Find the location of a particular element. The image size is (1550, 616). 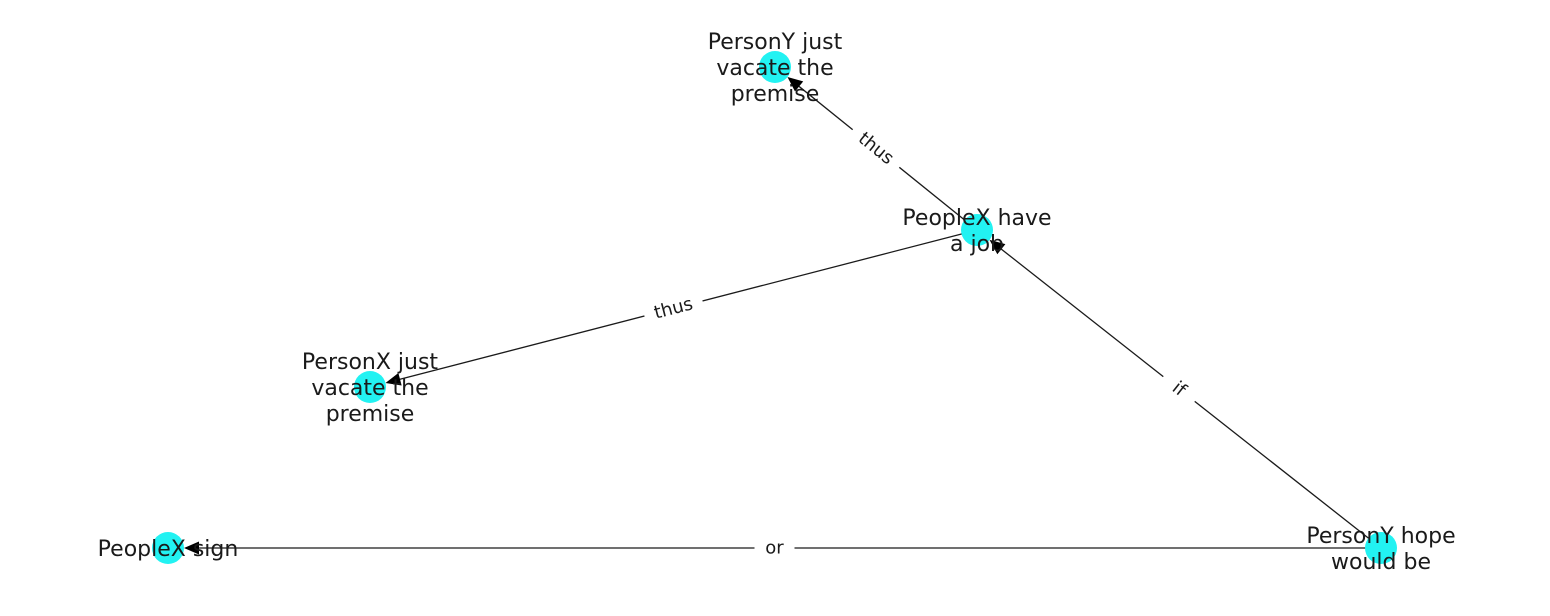

node-persony_vacate is located at coordinates (775, 67).